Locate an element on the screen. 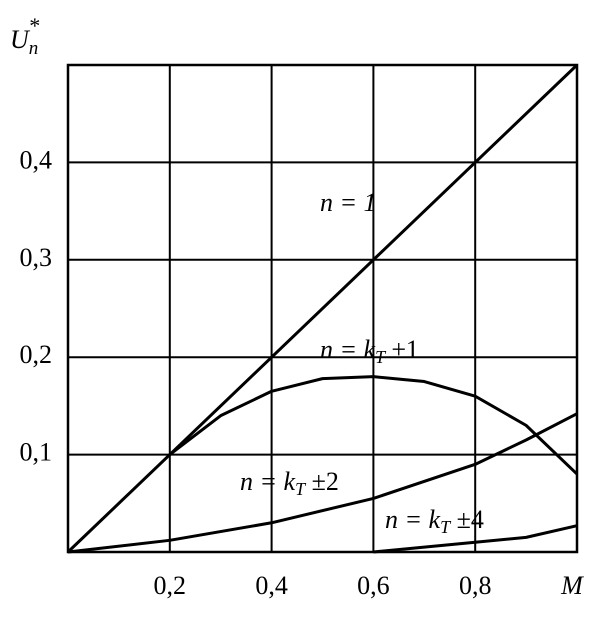 The image size is (608, 620). series-label: n = kT ±1 is located at coordinates (369, 351).